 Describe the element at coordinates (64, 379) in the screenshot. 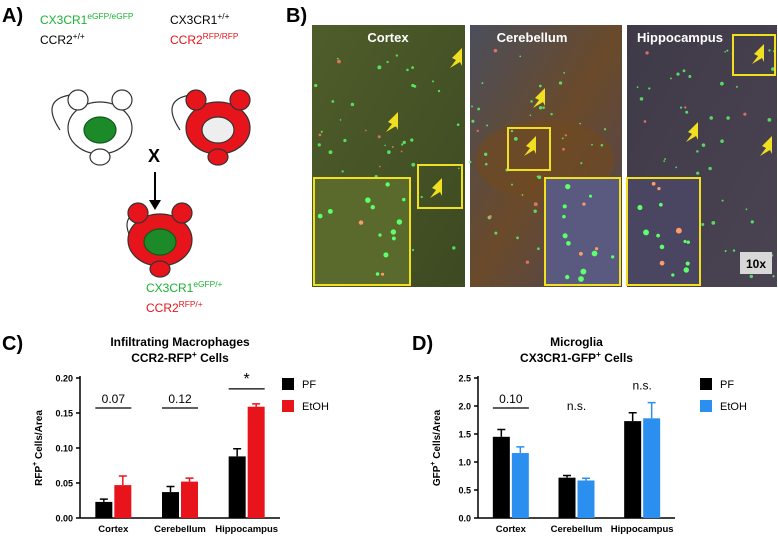

I see `y-tick-label: 0.20` at that location.